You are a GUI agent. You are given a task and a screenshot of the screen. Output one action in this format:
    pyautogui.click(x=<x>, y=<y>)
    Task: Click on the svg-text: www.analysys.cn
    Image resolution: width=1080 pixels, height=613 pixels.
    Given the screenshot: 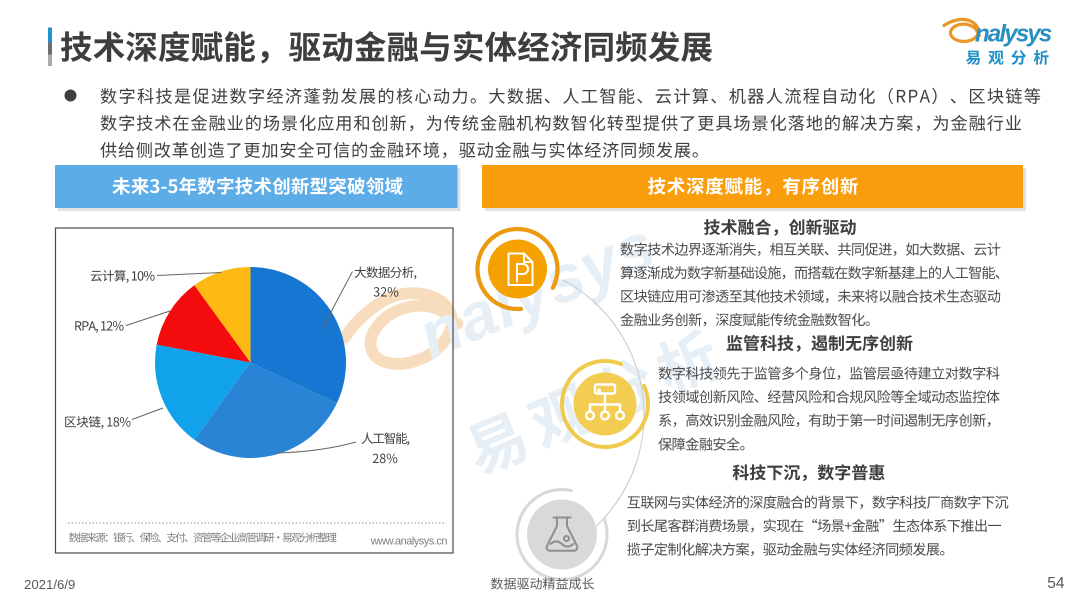 What is the action you would take?
    pyautogui.click(x=409, y=542)
    